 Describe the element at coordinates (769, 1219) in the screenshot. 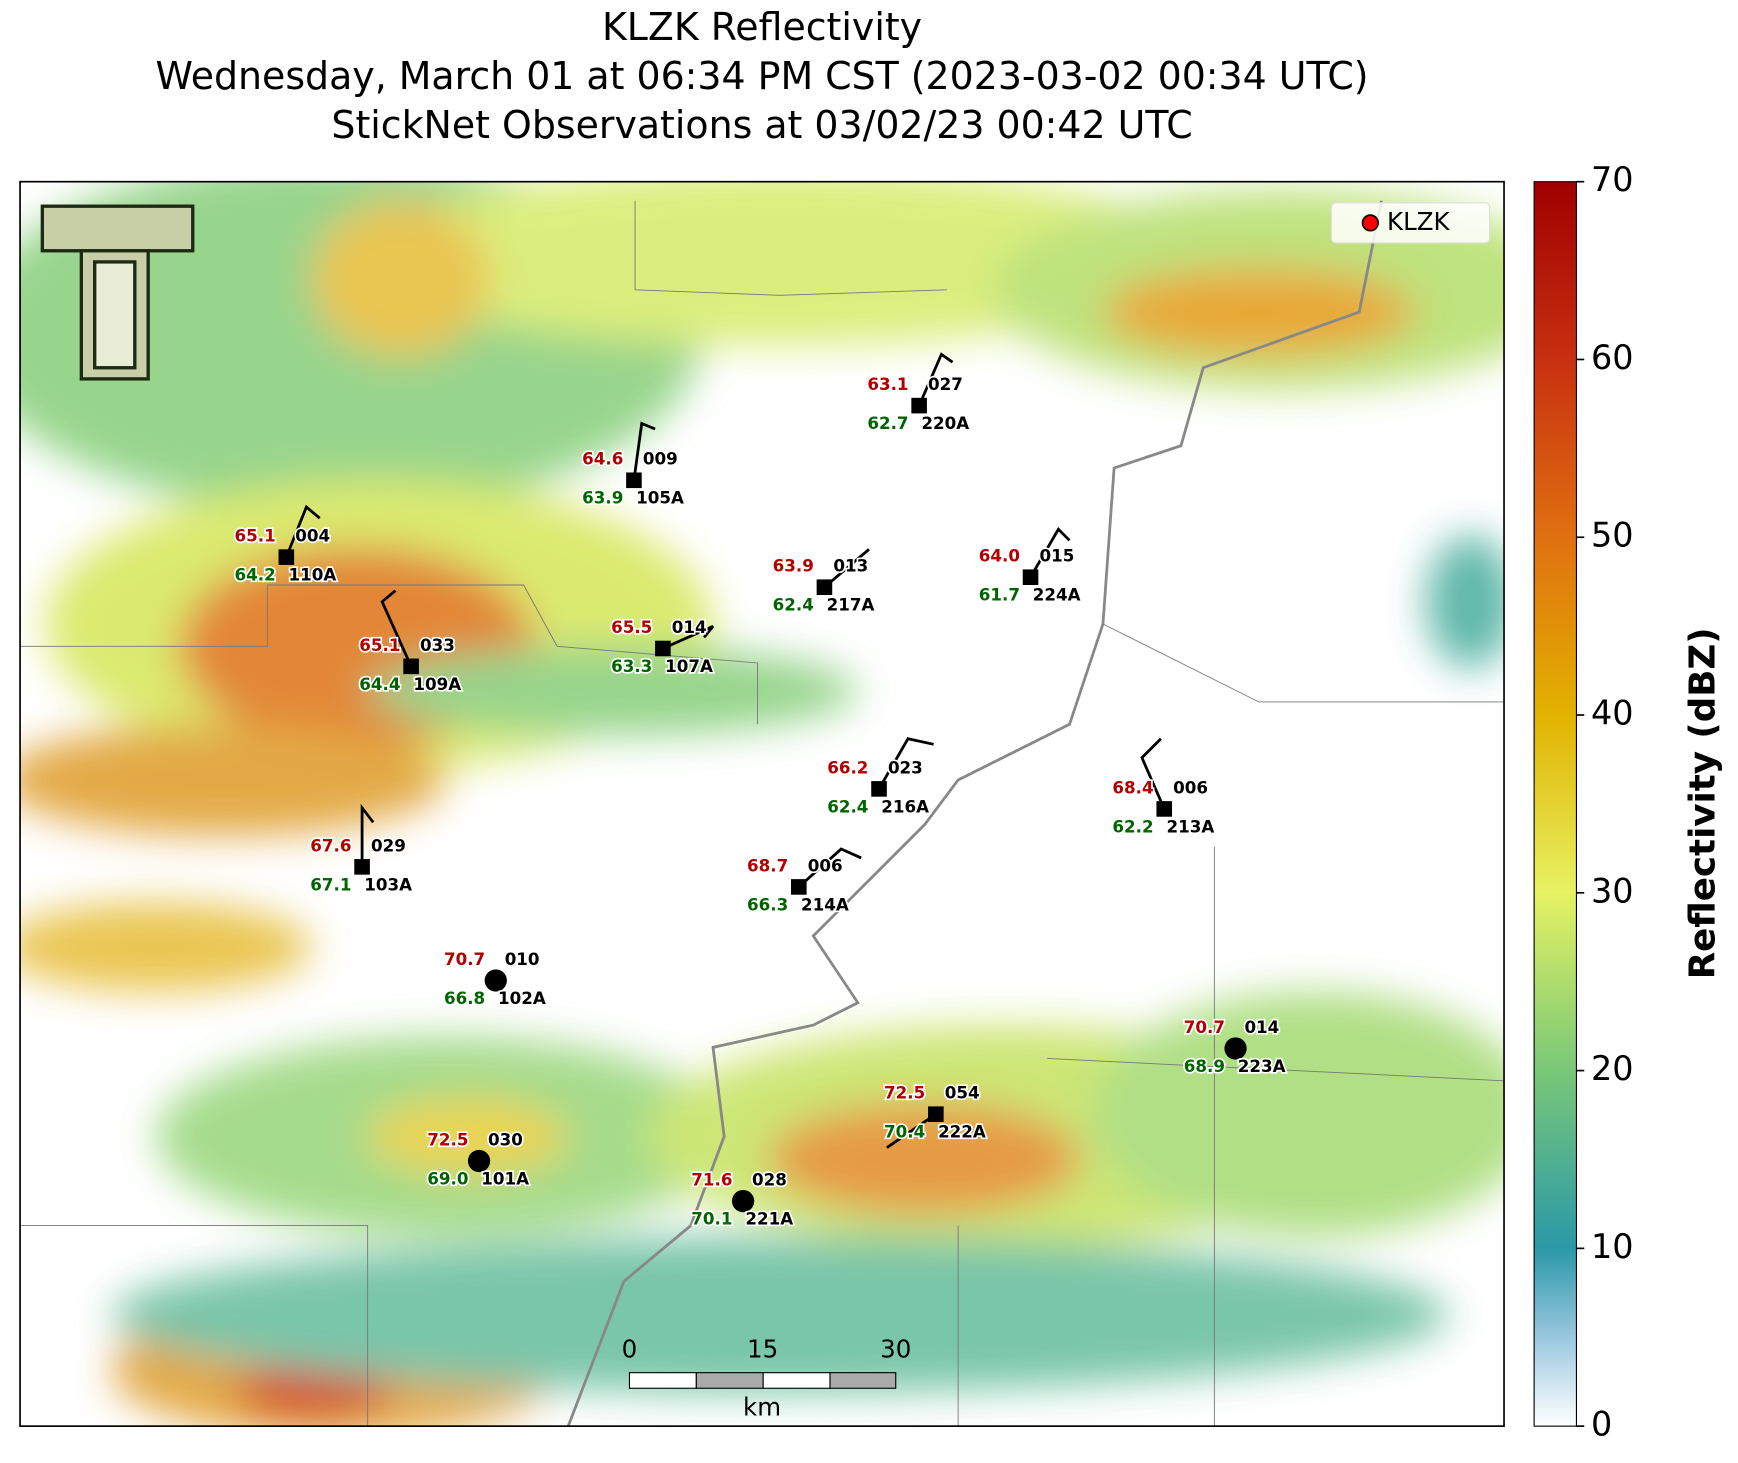

I see `station-id: 221A` at that location.